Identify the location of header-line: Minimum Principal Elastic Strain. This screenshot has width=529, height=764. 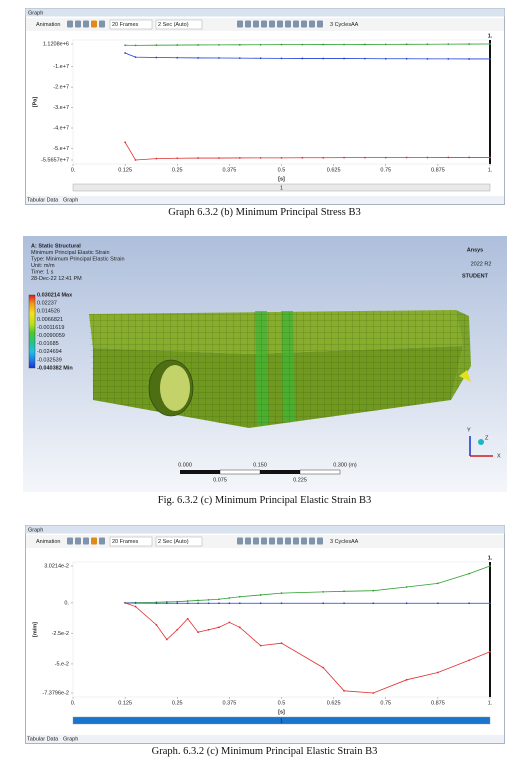
(70, 253).